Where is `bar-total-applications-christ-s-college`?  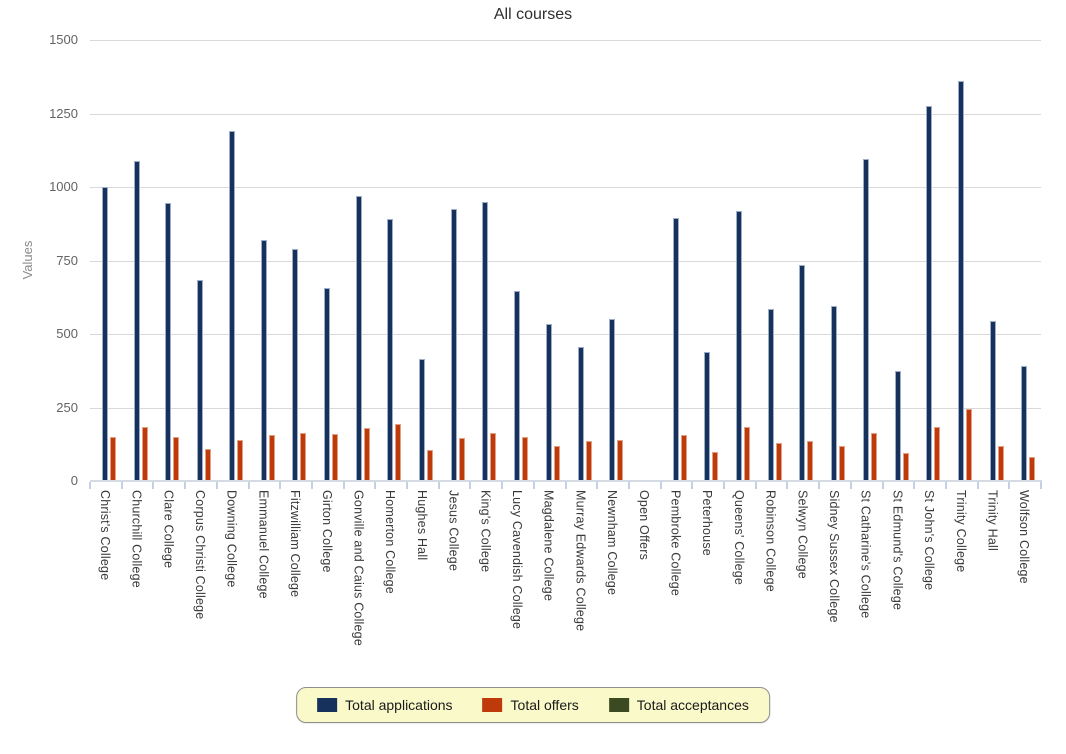 bar-total-applications-christ-s-college is located at coordinates (105, 334).